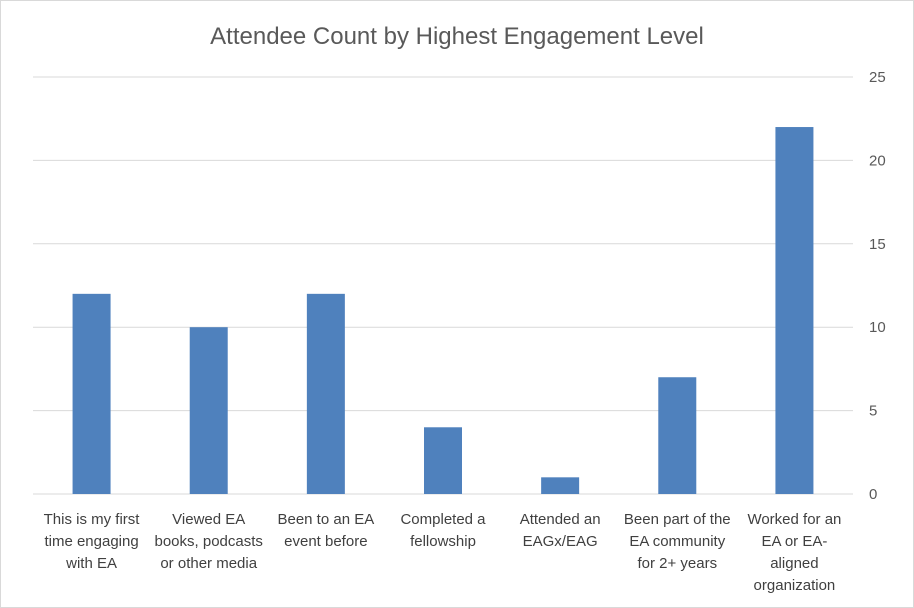 The image size is (914, 608). What do you see at coordinates (877, 327) in the screenshot?
I see `y-tick-label: 10` at bounding box center [877, 327].